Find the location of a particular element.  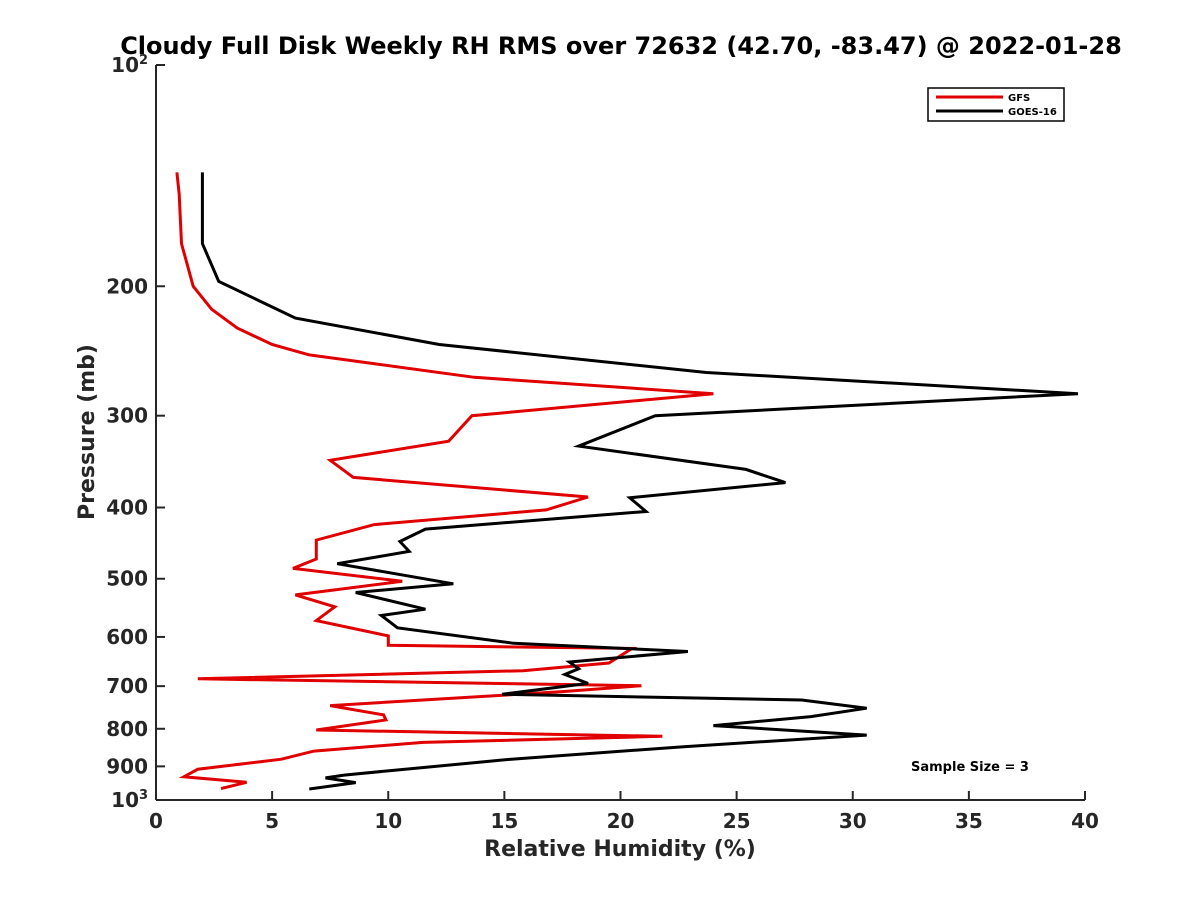

x-tick-label: 20 is located at coordinates (621, 821).